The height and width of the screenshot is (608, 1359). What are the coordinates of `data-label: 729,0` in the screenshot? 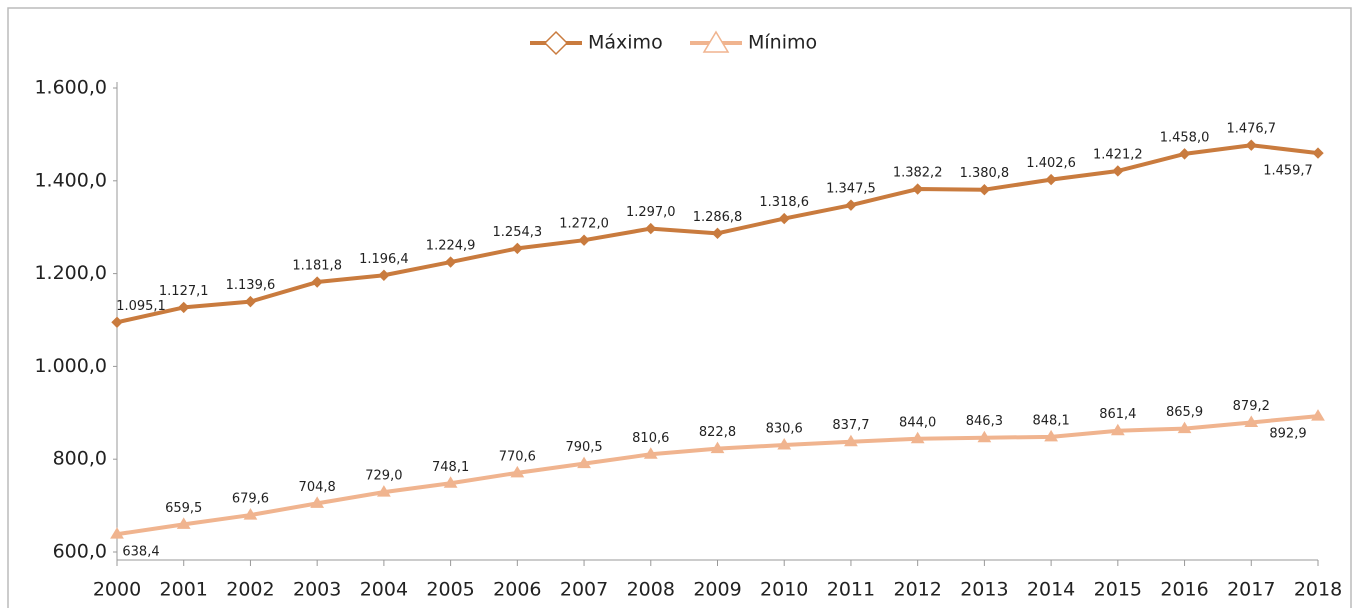 It's located at (383, 476).